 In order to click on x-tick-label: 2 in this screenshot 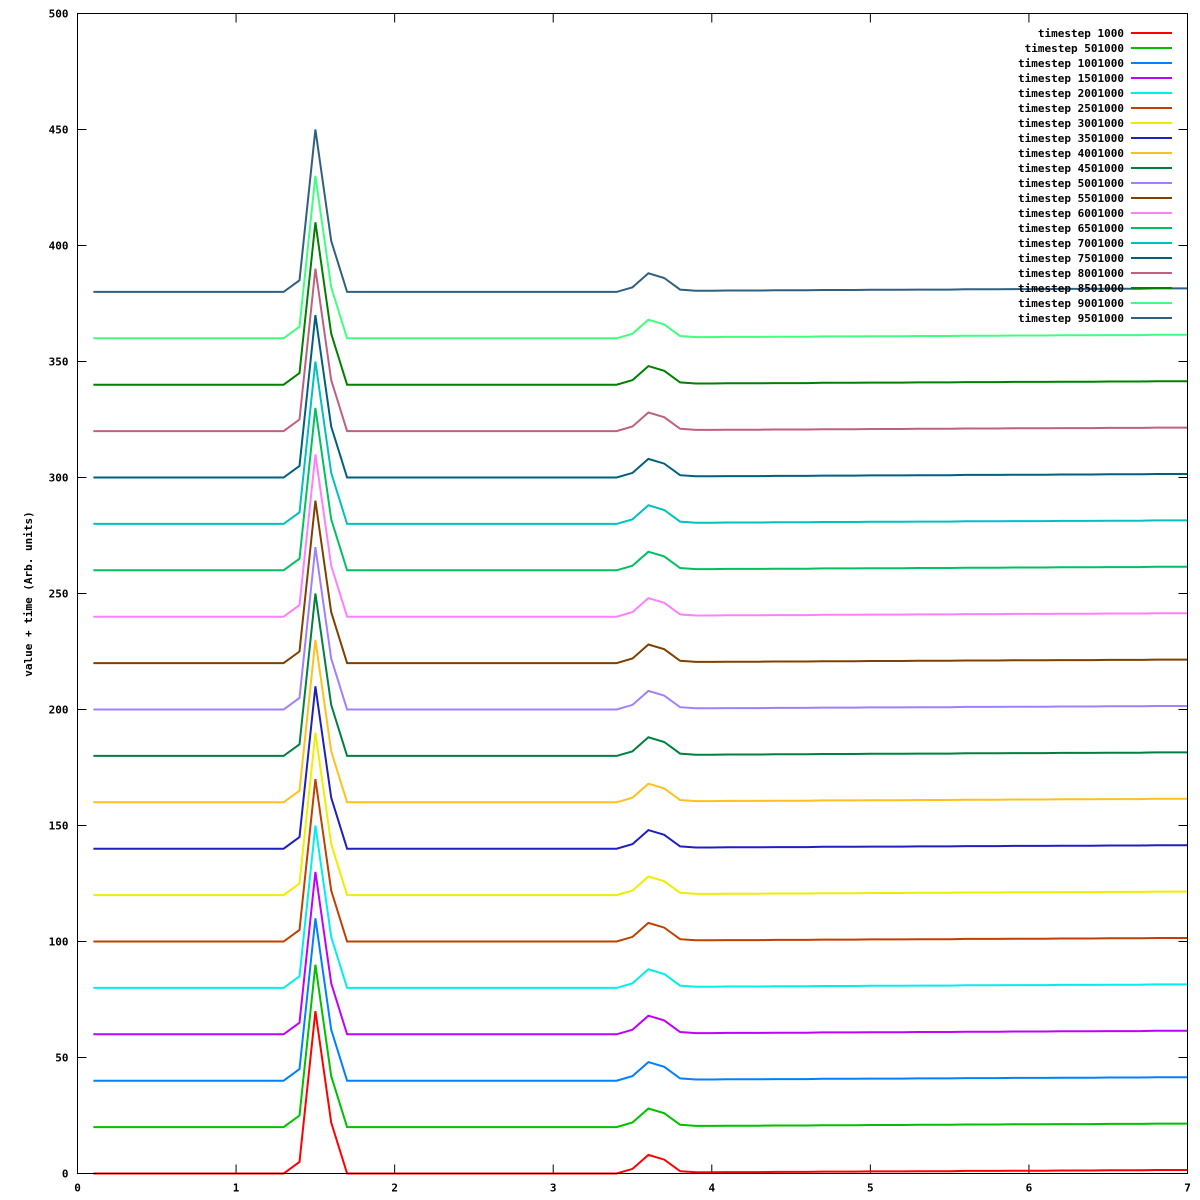, I will do `click(394, 1188)`.